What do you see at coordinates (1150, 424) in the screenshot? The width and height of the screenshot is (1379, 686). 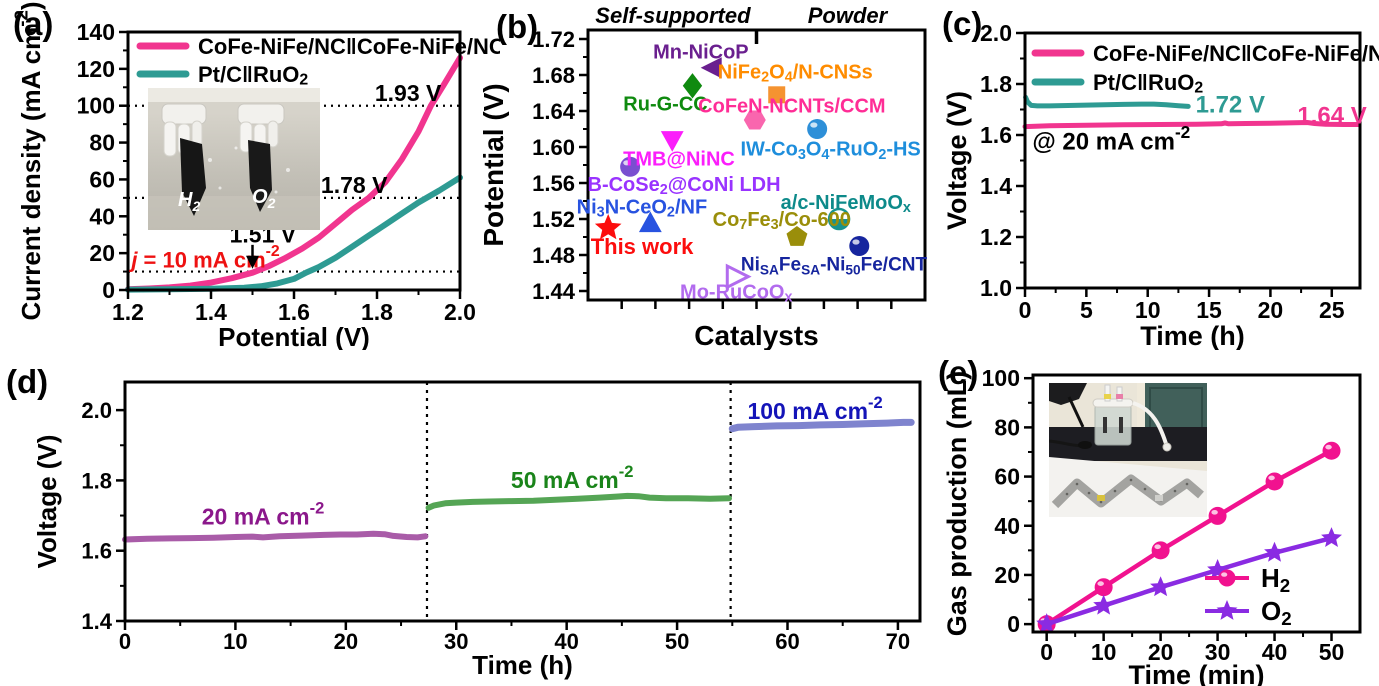 I see `white-tube` at bounding box center [1150, 424].